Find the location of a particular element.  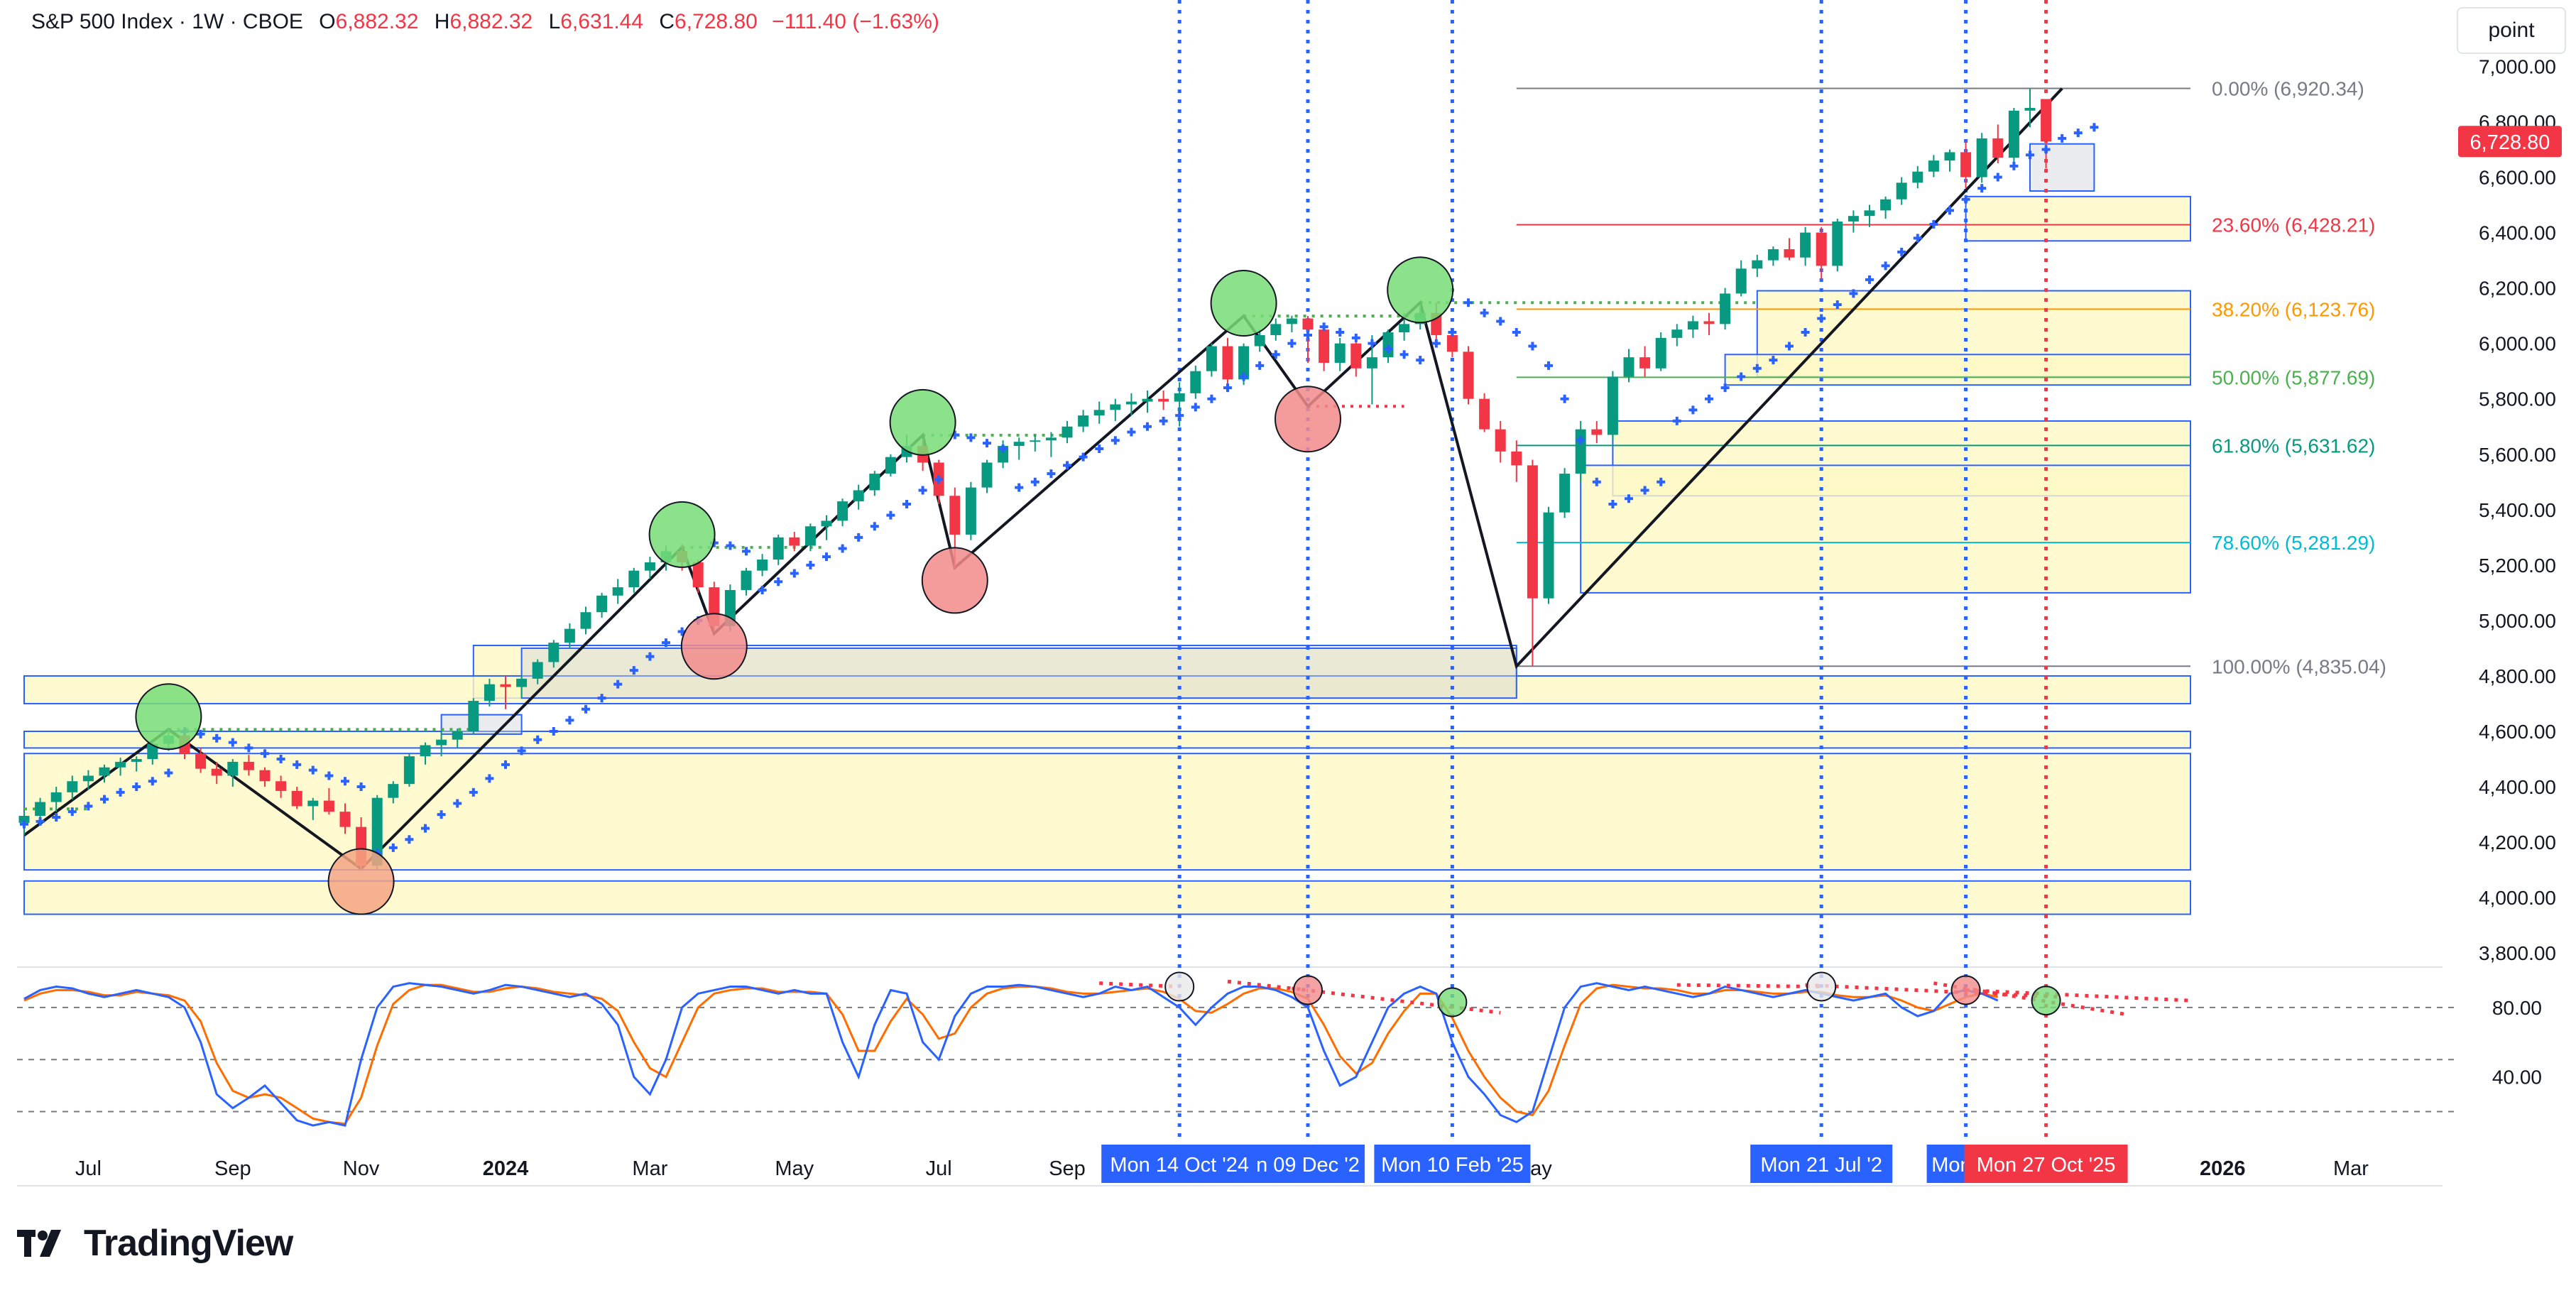

price-axis-label: 5,600.00 is located at coordinates (2517, 455).